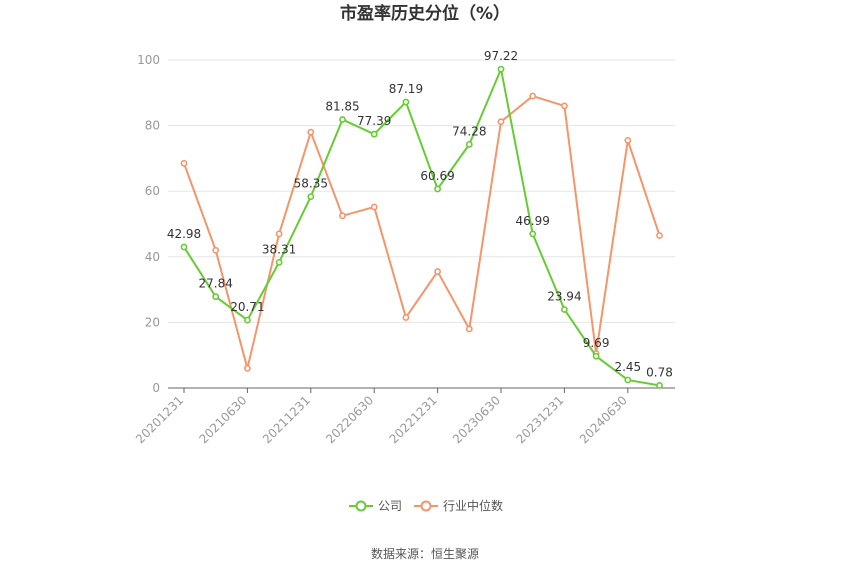  I want to click on data-label-company-11: 46.99, so click(533, 221).